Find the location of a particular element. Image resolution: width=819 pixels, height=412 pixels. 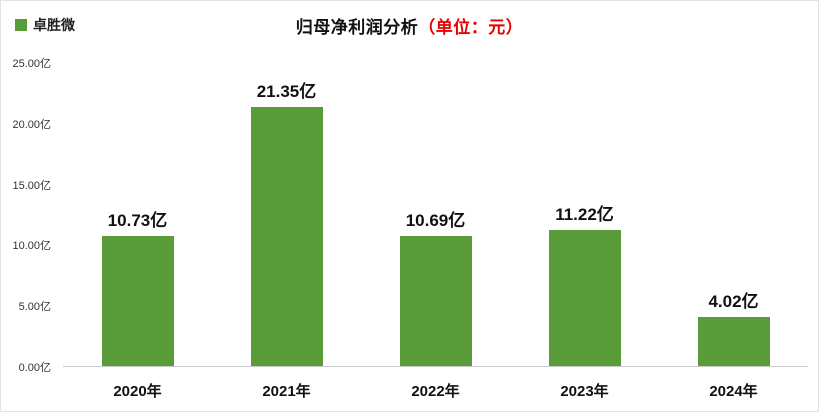

bar-column: 10.69亿 is located at coordinates (435, 214).